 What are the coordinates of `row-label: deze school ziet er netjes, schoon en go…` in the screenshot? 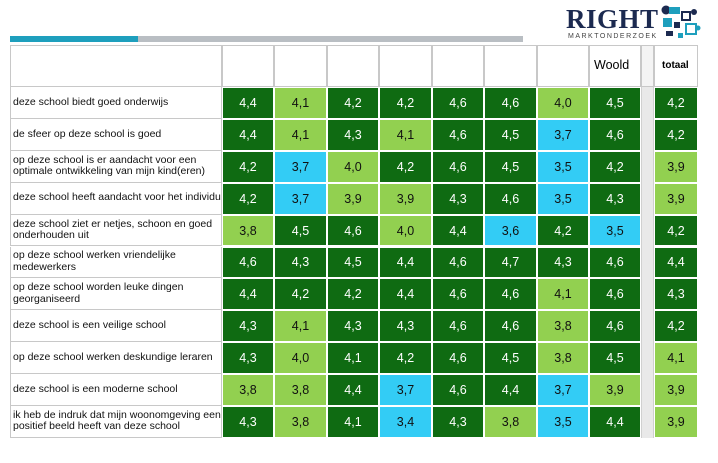 It's located at (116, 230).